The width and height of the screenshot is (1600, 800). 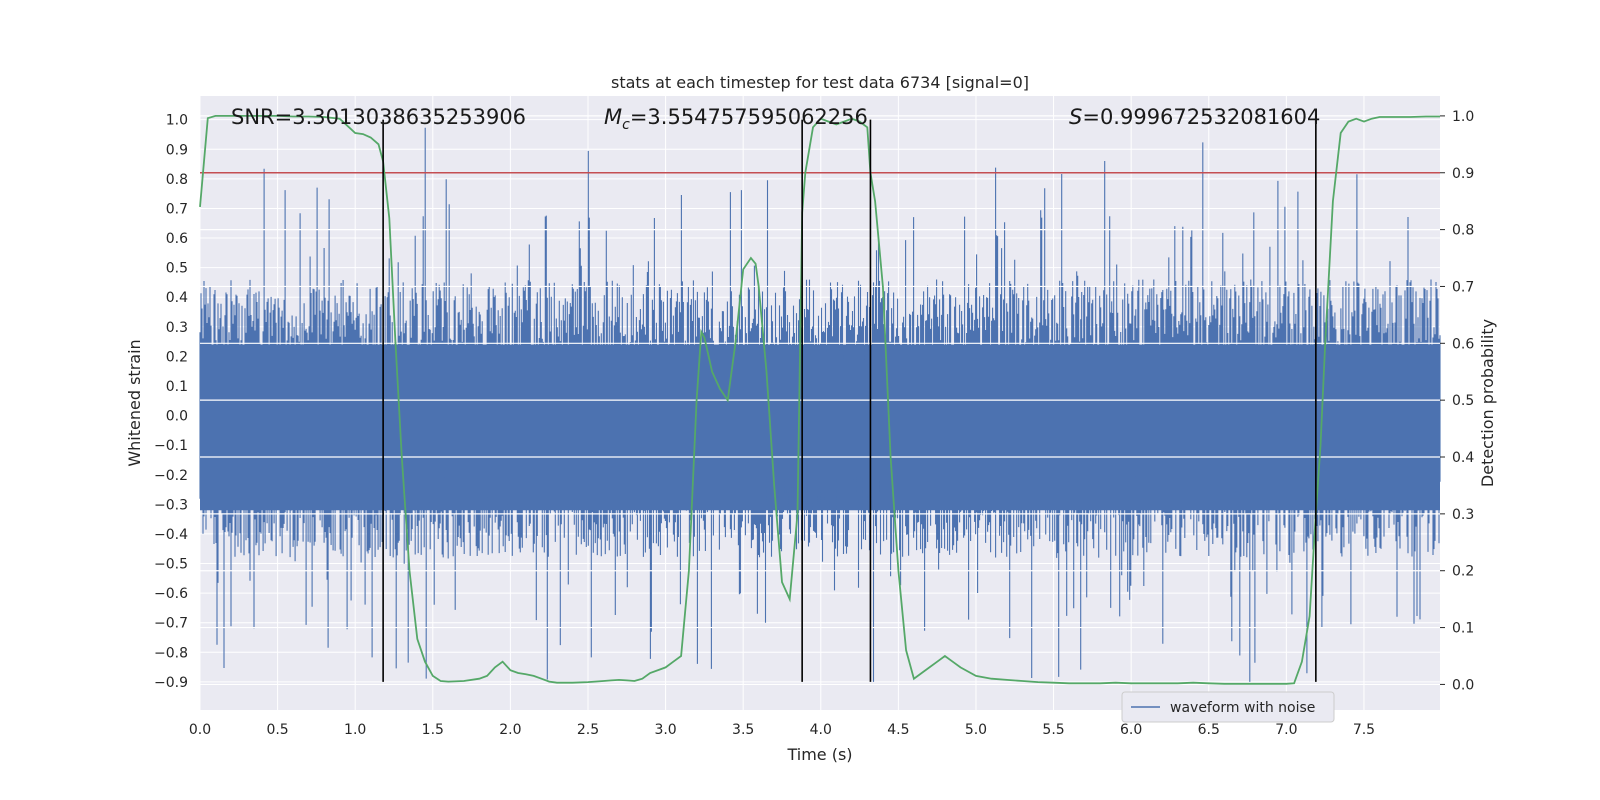 I want to click on x-tick-label: 2.5, so click(x=588, y=730).